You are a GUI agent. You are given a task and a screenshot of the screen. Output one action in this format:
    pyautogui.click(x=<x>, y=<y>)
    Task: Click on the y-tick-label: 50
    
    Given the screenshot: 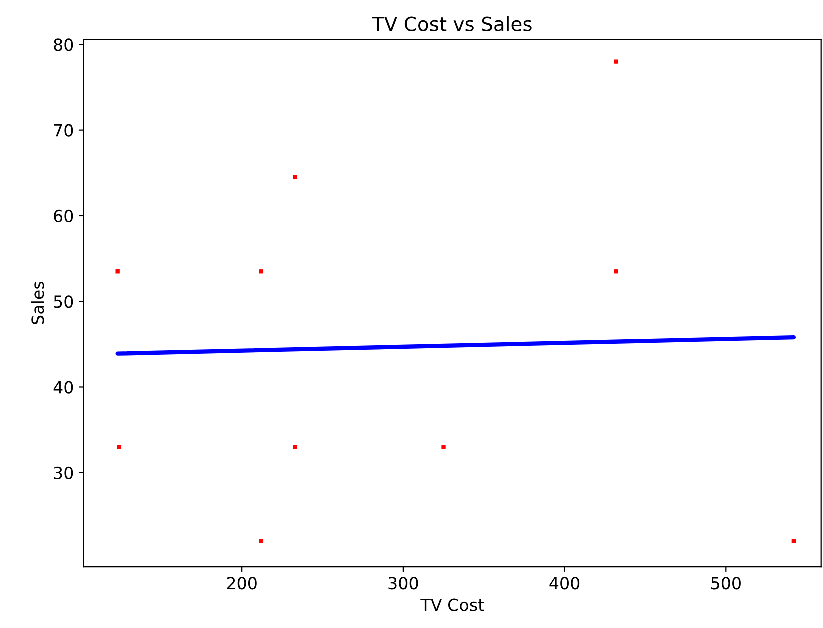 What is the action you would take?
    pyautogui.click(x=64, y=302)
    